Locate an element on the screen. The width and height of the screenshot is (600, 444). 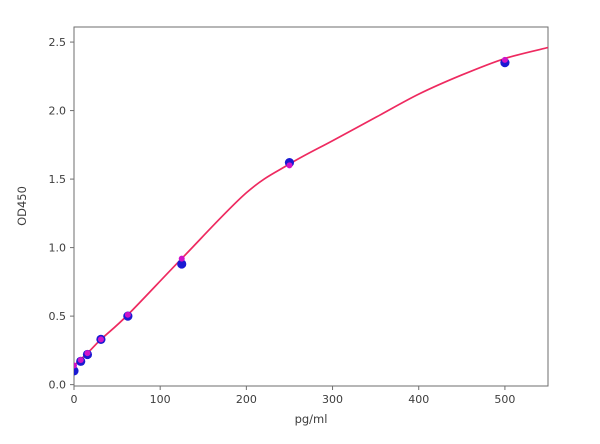
y-tick-label: 1.5 is located at coordinates (58, 179).